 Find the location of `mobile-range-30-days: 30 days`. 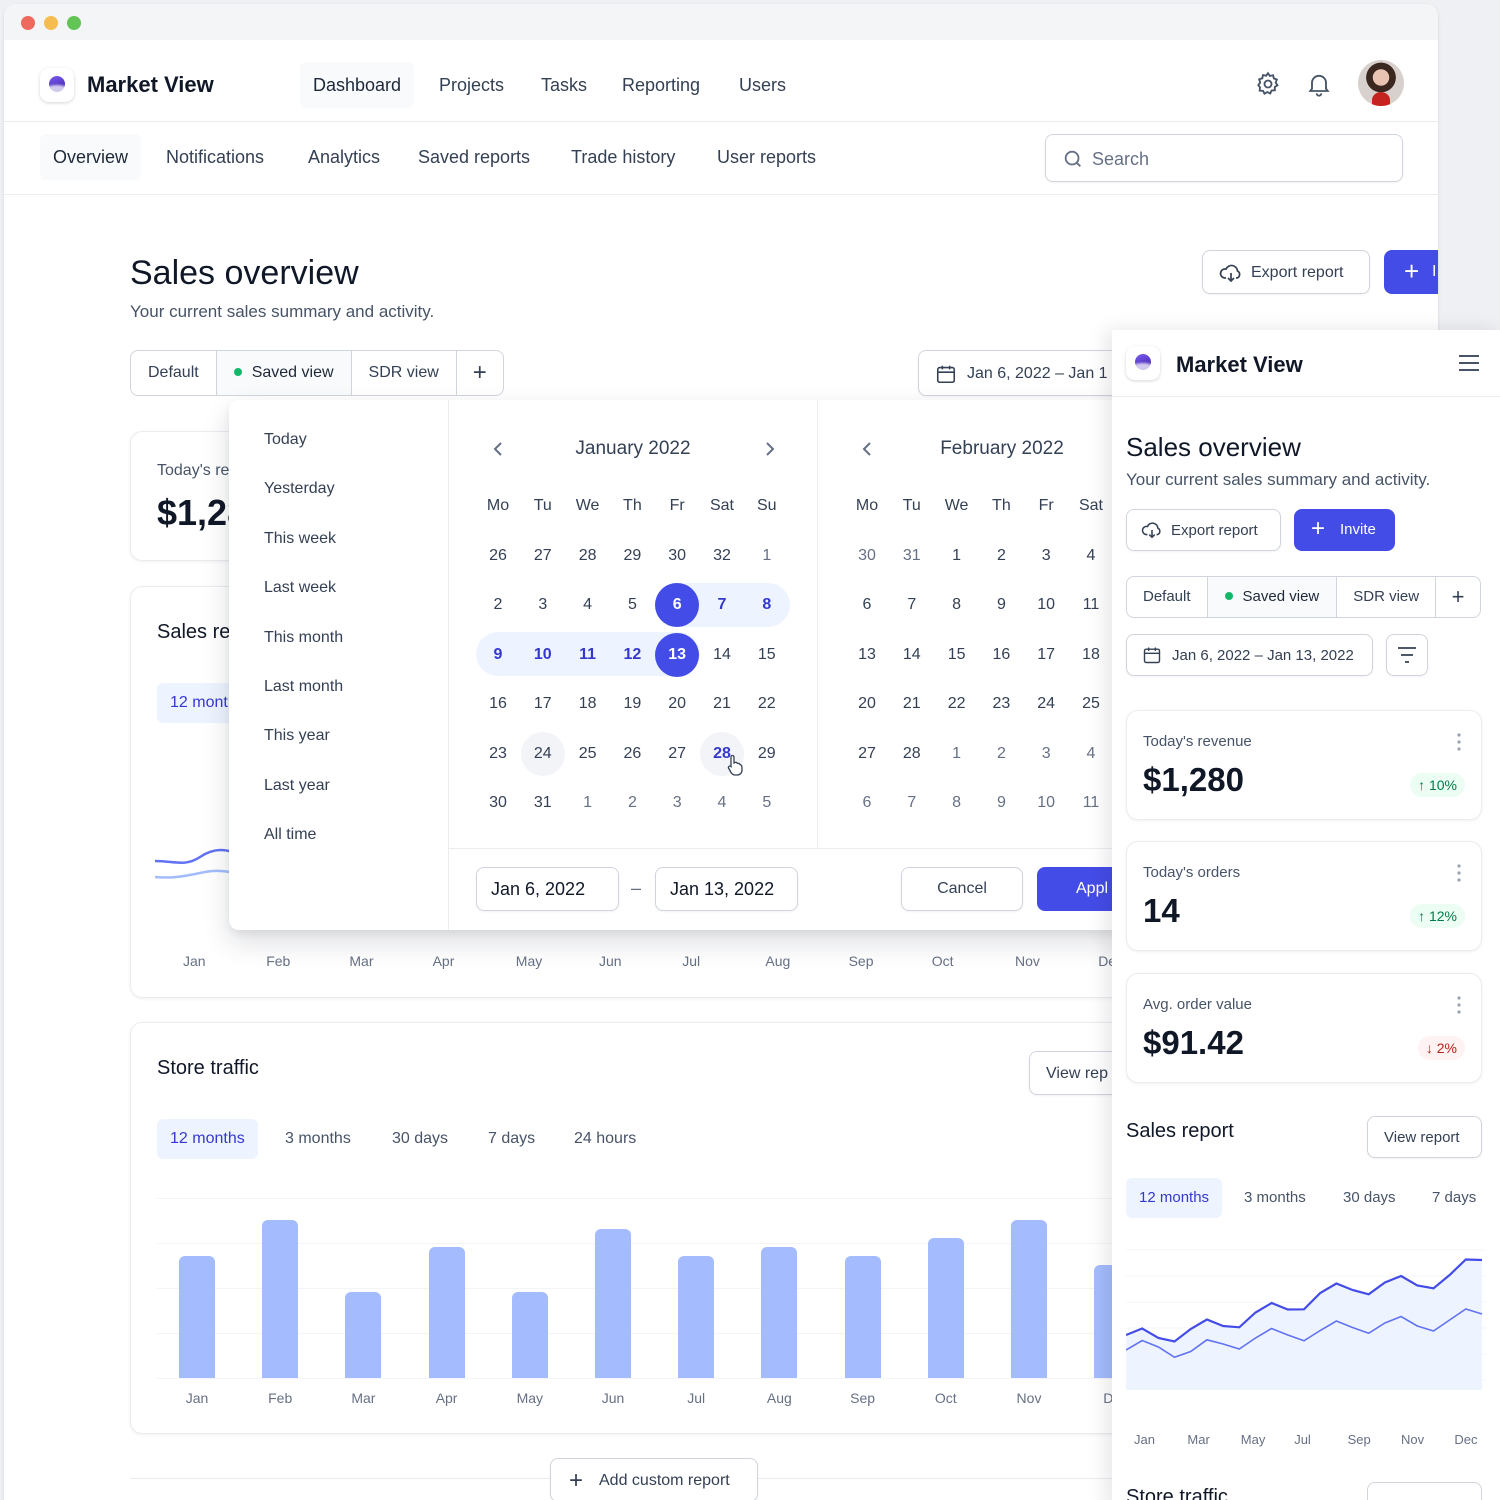

mobile-range-30-days: 30 days is located at coordinates (1369, 1197).